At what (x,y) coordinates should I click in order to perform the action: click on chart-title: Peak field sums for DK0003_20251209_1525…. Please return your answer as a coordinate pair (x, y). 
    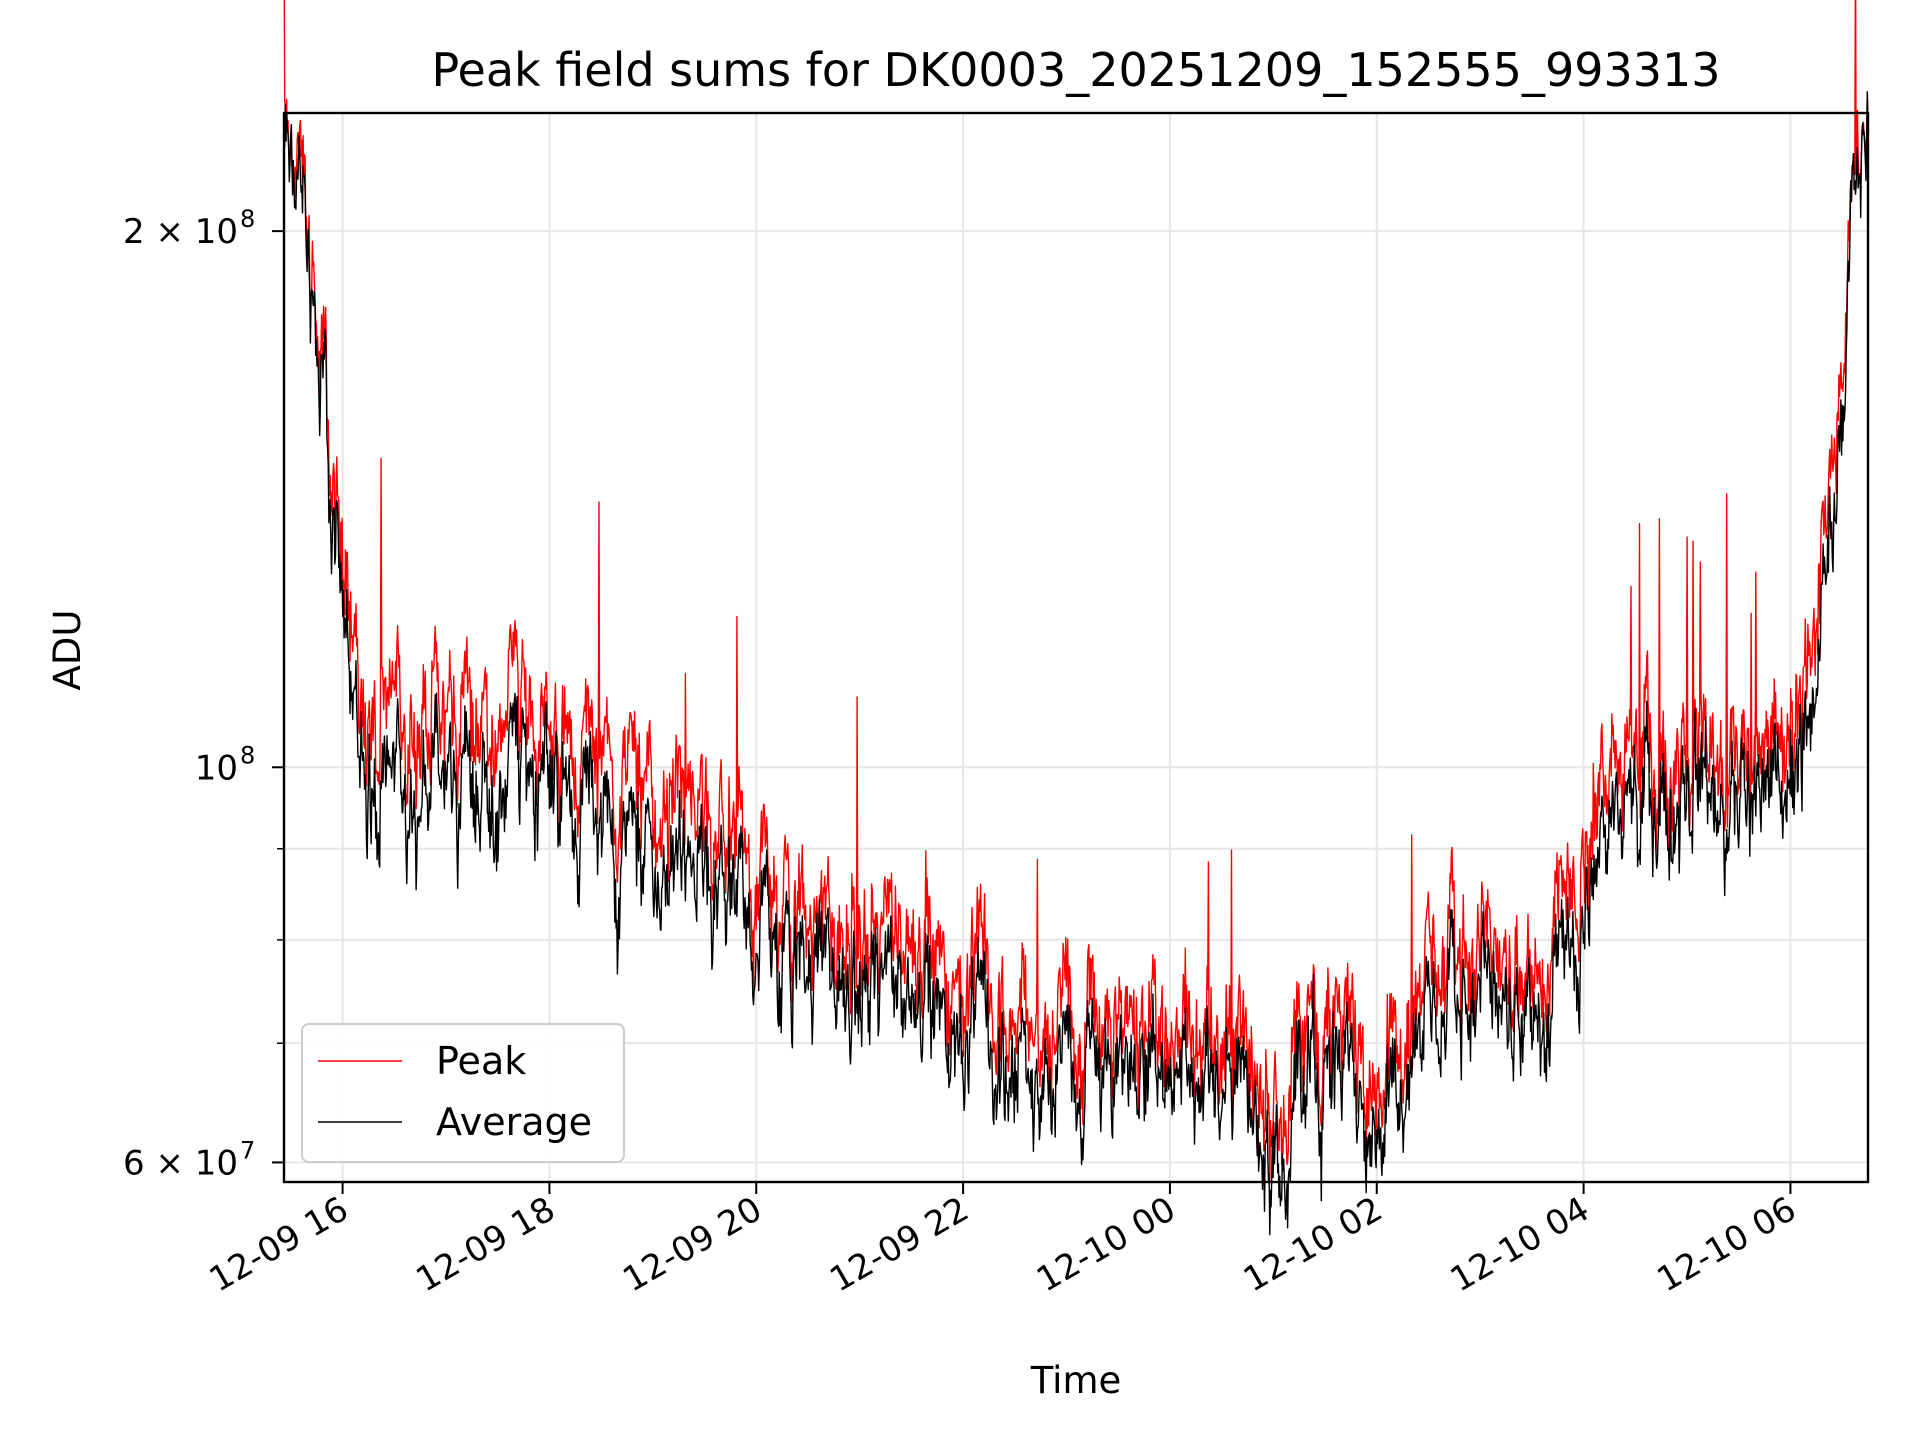
    Looking at the image, I should click on (1075, 70).